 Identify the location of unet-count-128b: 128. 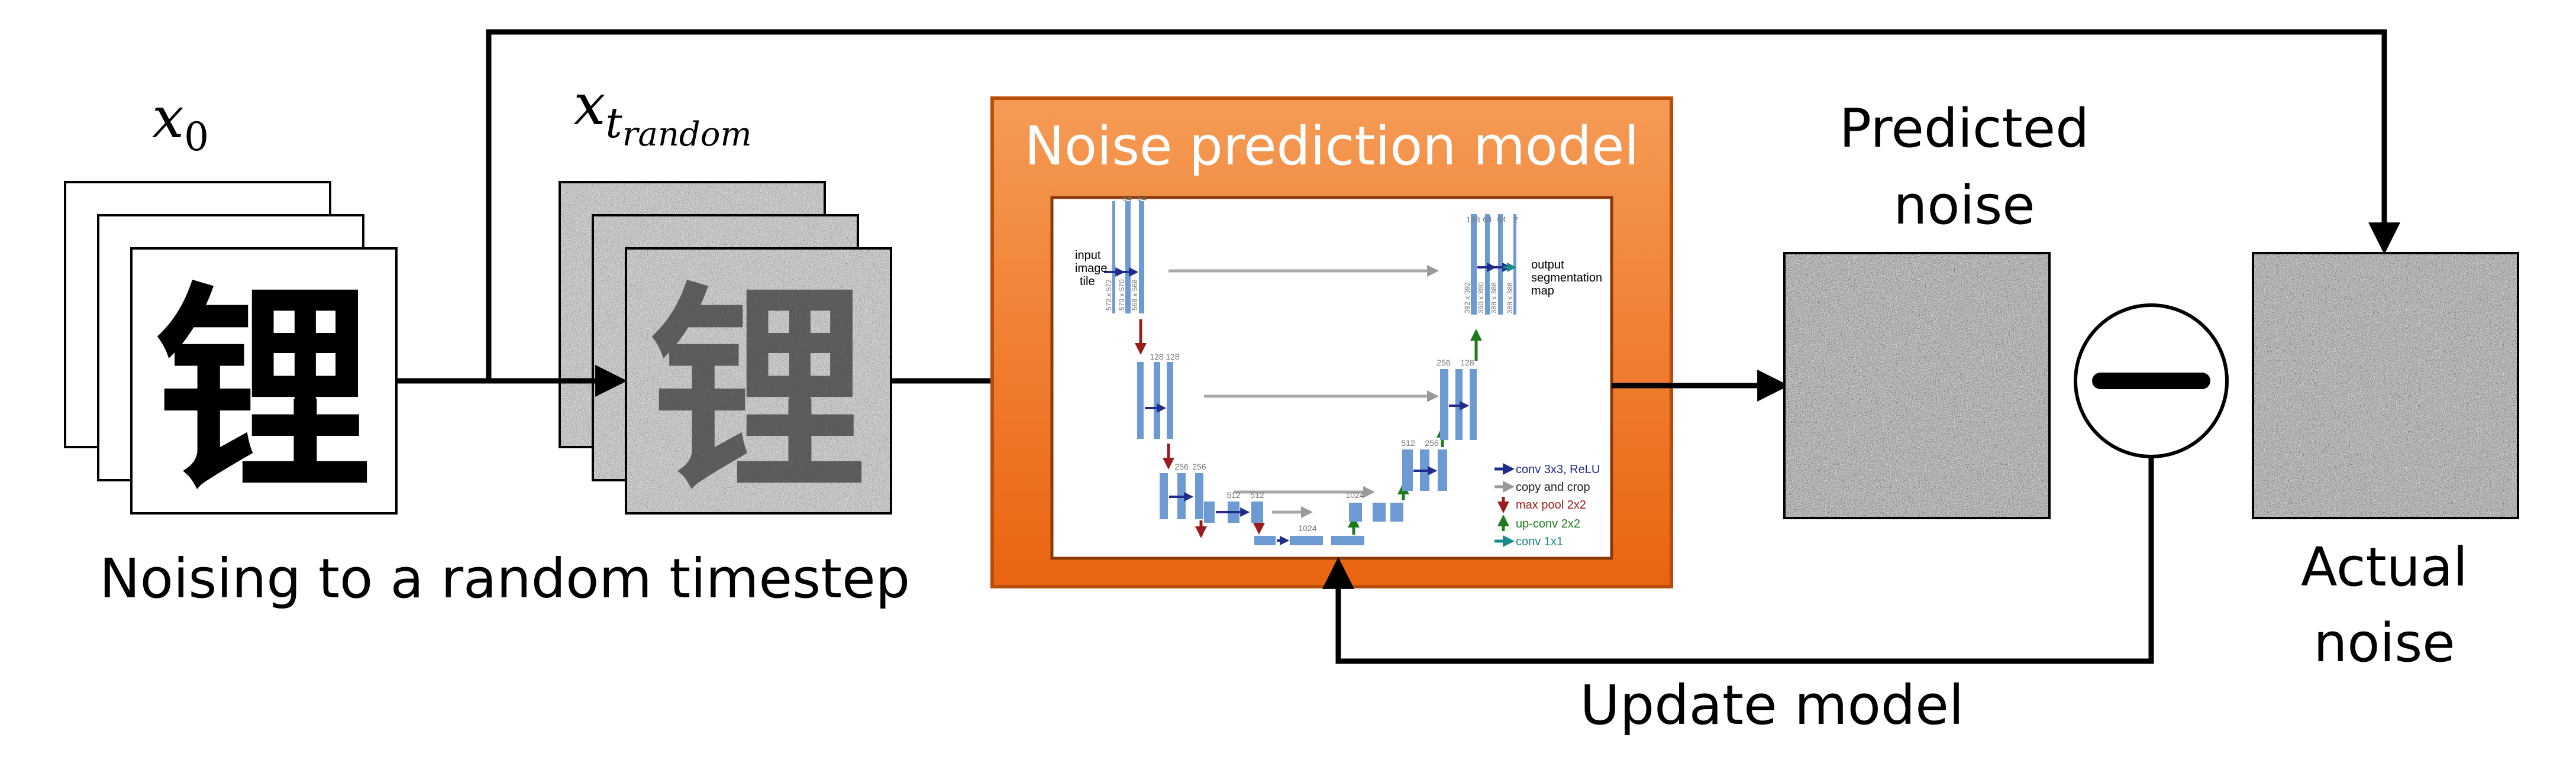
(1173, 356).